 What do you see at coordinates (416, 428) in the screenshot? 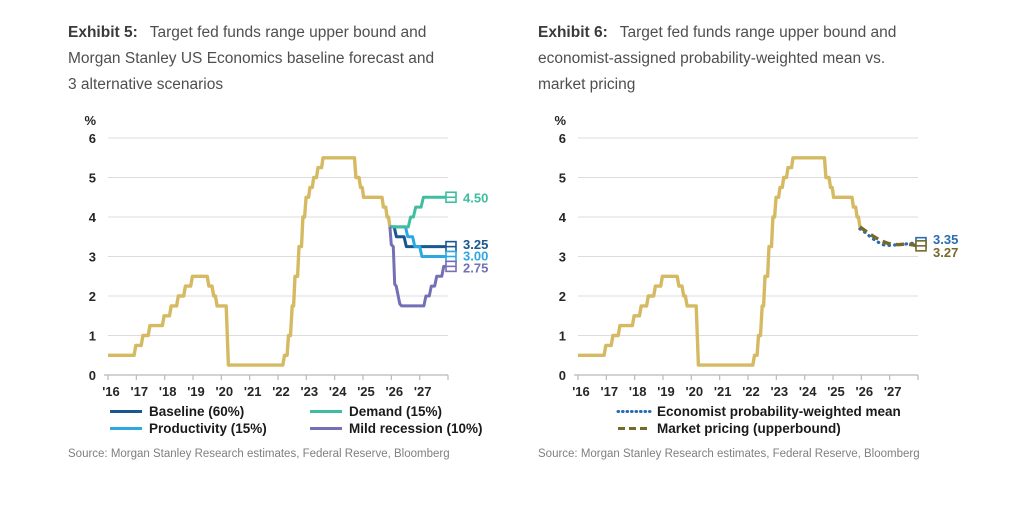
I see `legend-label: Mild recession (10%)` at bounding box center [416, 428].